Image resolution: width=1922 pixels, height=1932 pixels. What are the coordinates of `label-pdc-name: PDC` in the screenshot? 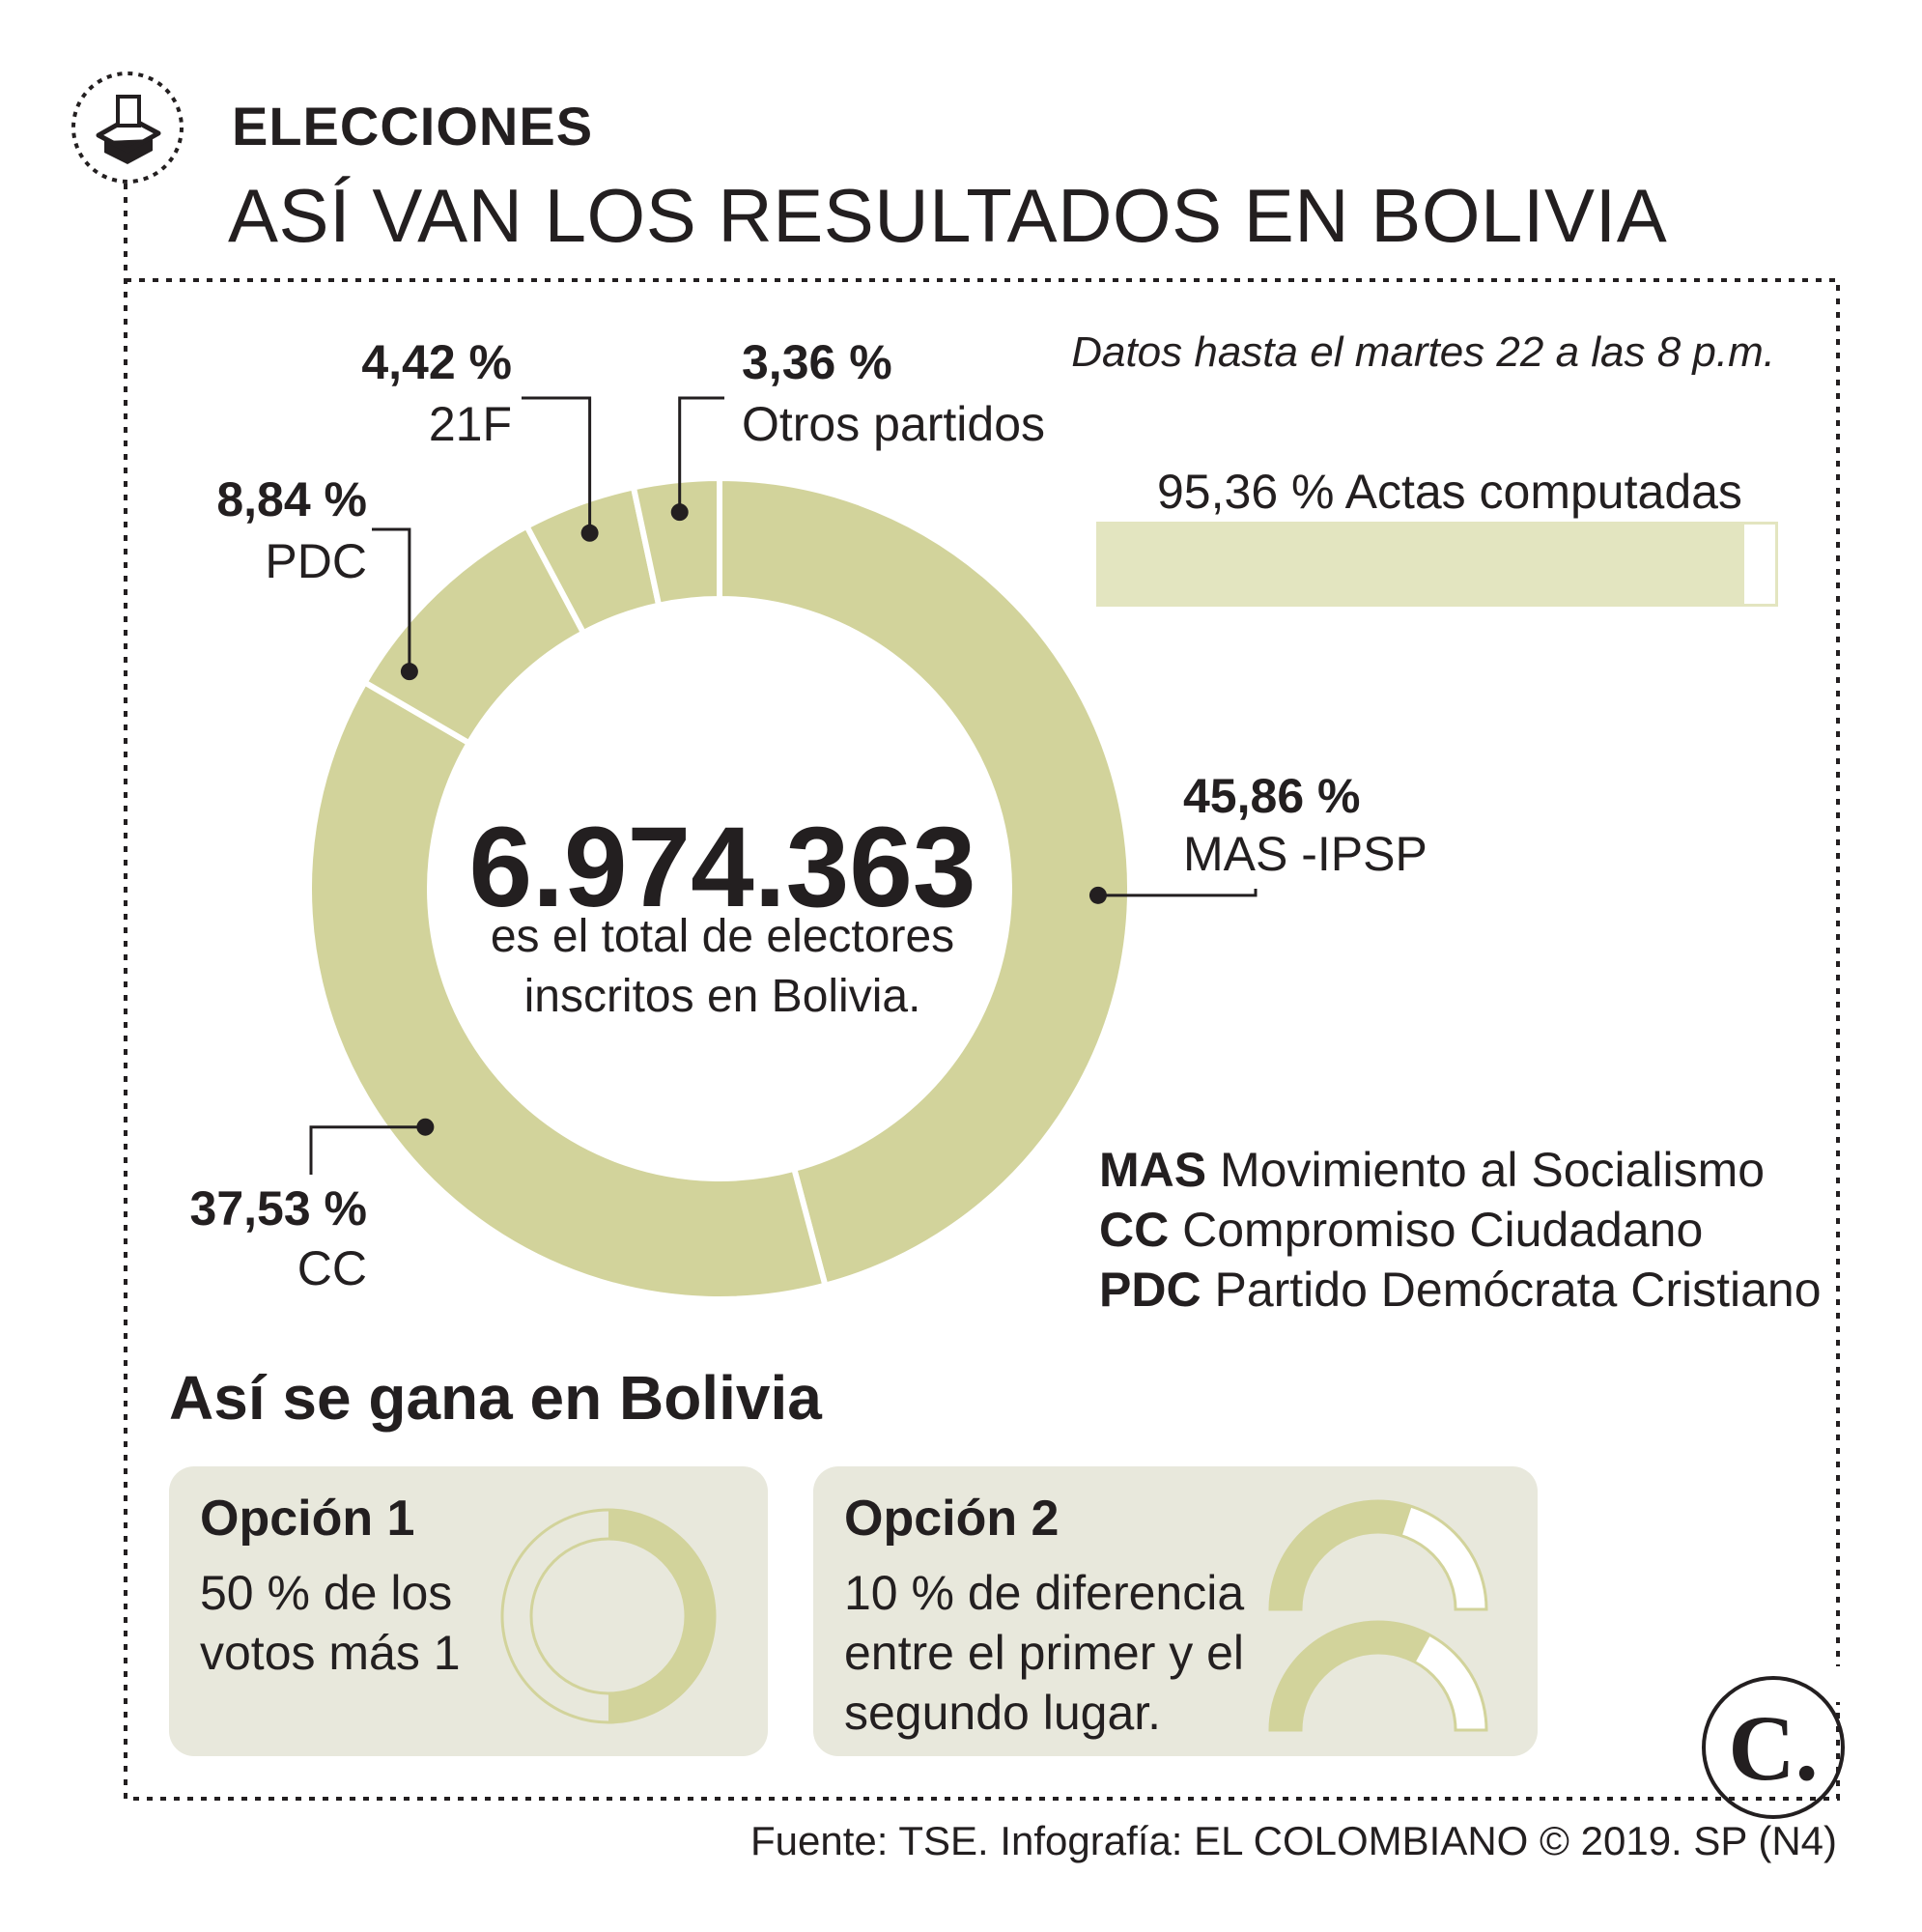 It's located at (316, 561).